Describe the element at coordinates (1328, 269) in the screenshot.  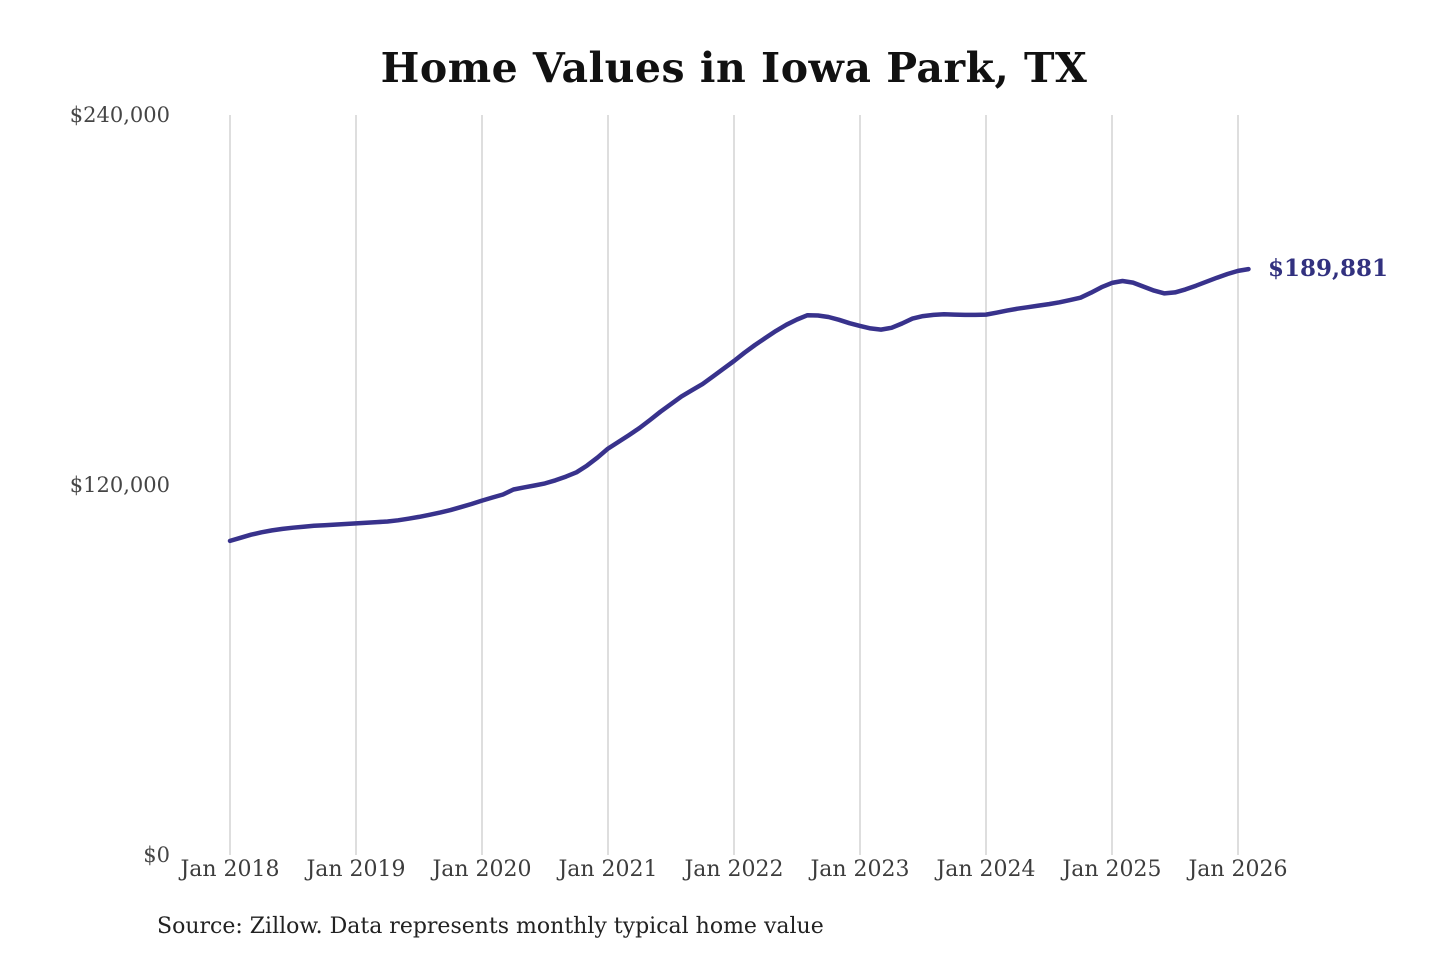
I see `latest-value-annotation: $189,881` at that location.